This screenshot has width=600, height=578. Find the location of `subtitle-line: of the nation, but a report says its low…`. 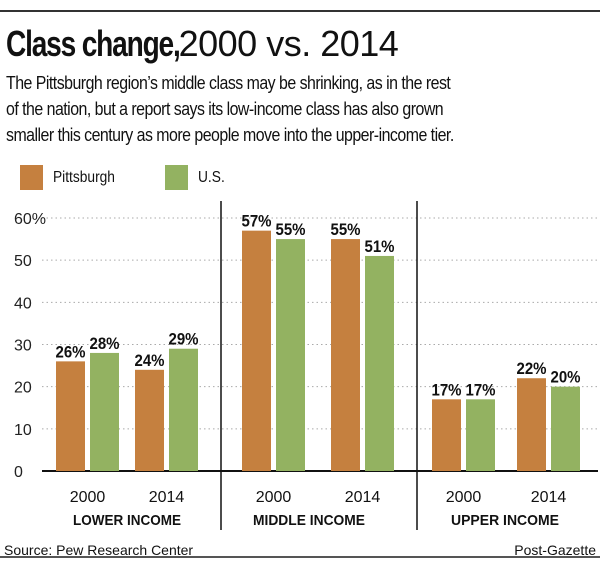

subtitle-line: of the nation, but a report says its low… is located at coordinates (225, 108).